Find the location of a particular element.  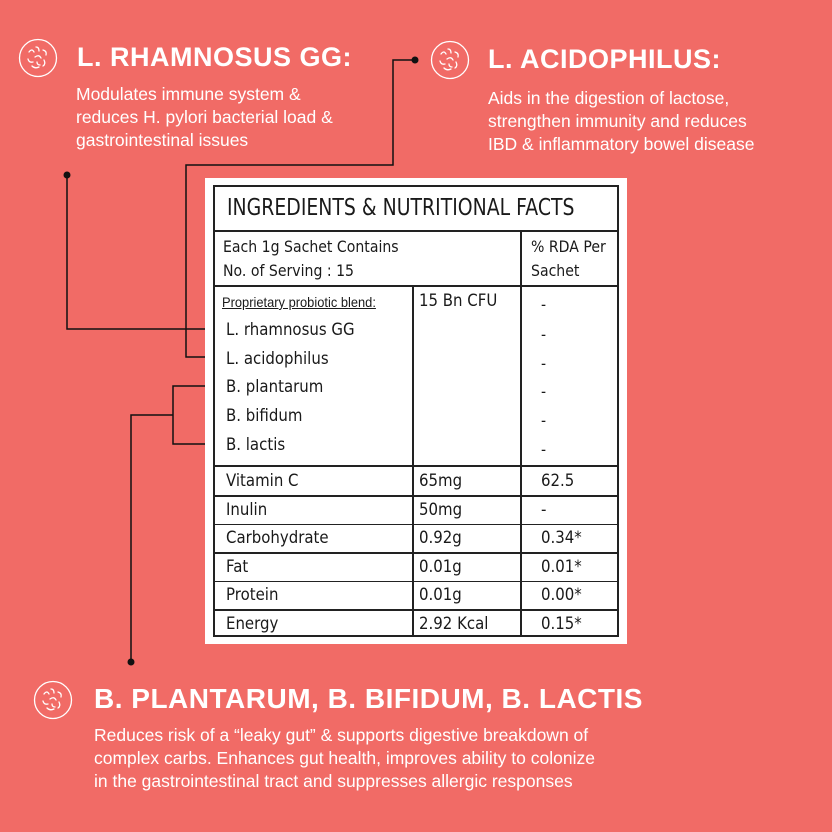

row-amount: 0.92g is located at coordinates (440, 538).